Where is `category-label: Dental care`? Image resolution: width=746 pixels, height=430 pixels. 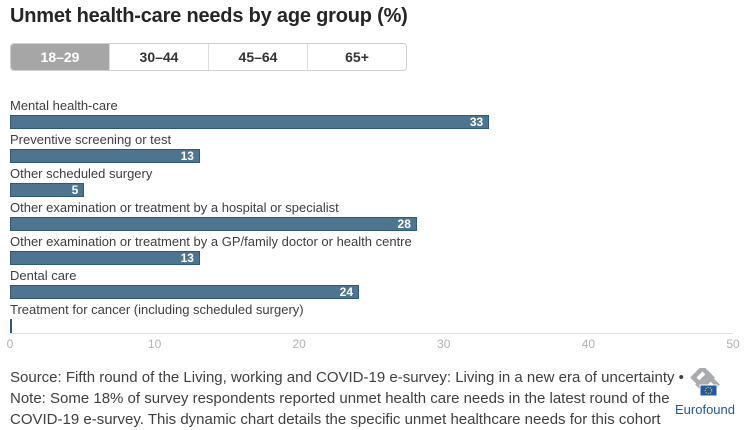
category-label: Dental care is located at coordinates (43, 275).